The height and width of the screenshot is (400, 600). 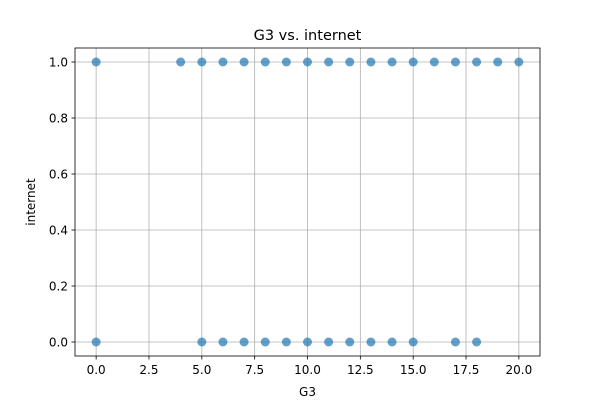 I want to click on chart-title: G3 vs. internet, so click(x=308, y=36).